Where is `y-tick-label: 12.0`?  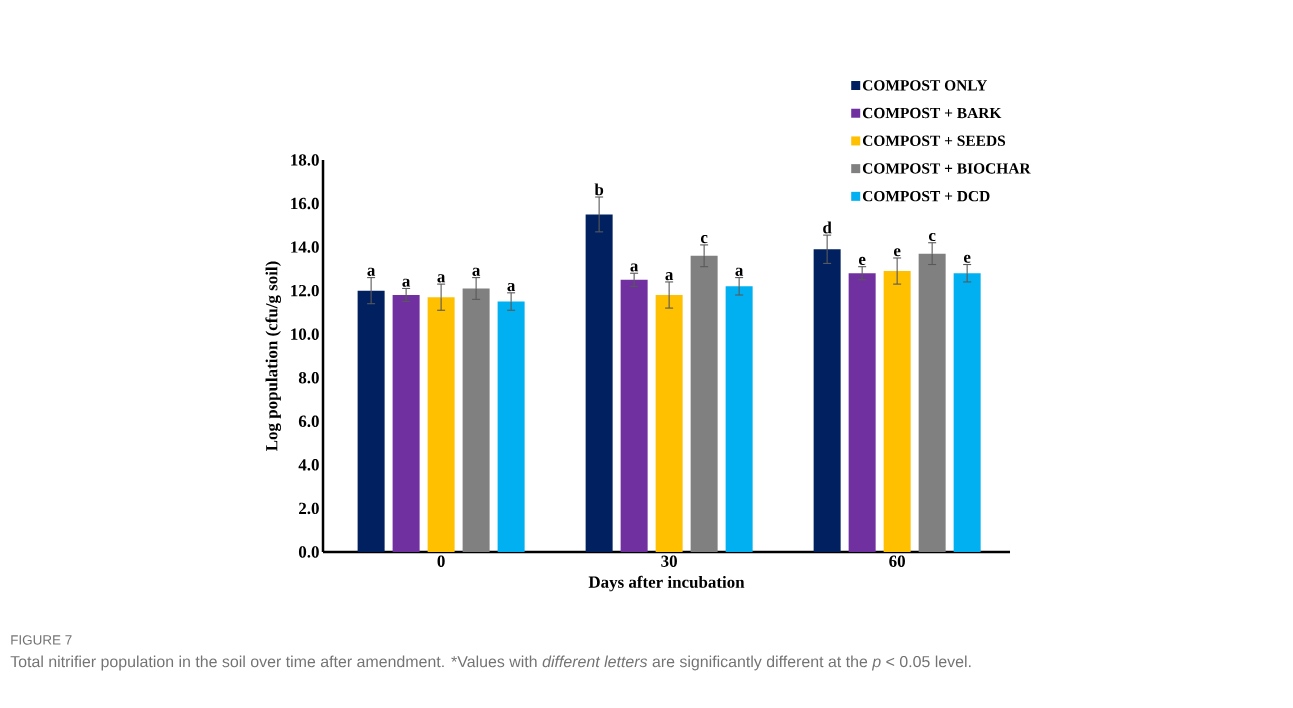 y-tick-label: 12.0 is located at coordinates (305, 290).